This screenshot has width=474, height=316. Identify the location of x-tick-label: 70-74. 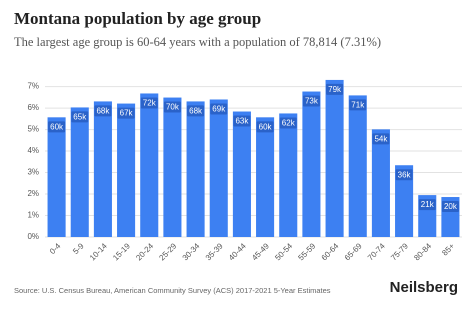
(376, 251).